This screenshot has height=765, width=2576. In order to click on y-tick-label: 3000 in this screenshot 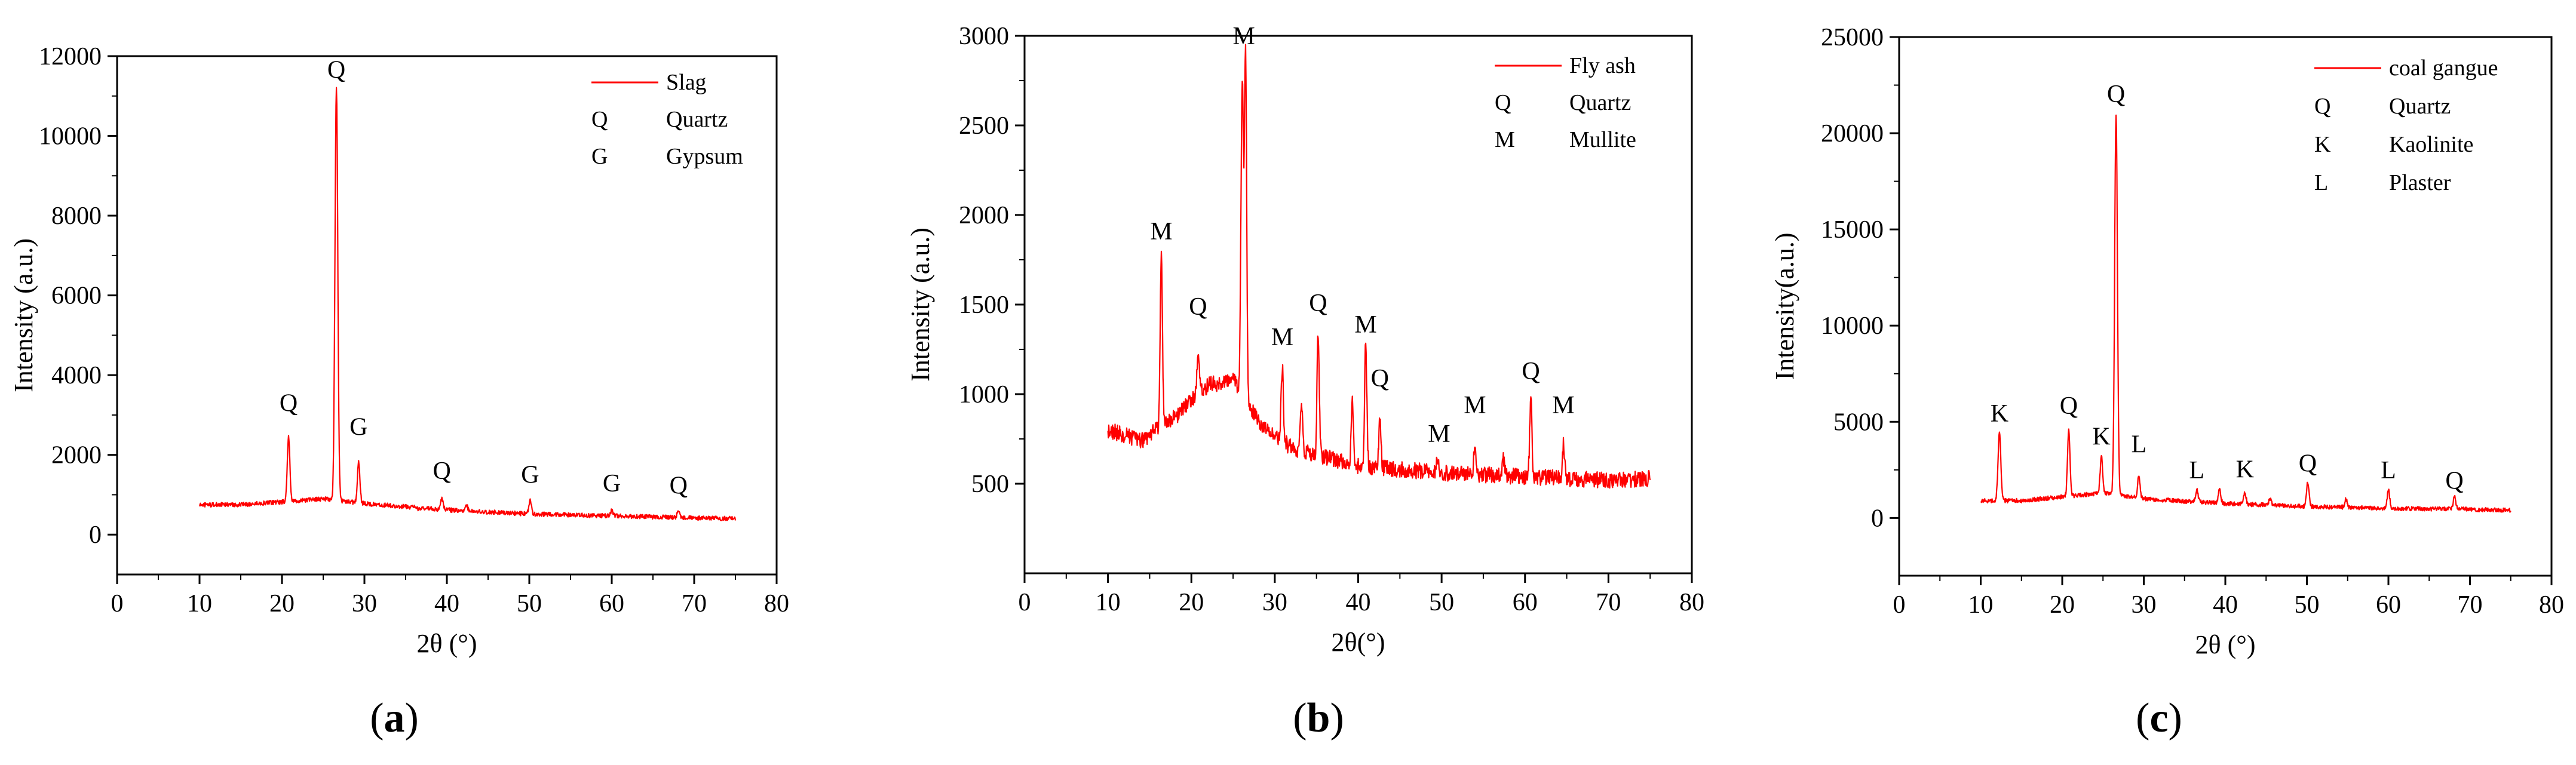, I will do `click(984, 36)`.